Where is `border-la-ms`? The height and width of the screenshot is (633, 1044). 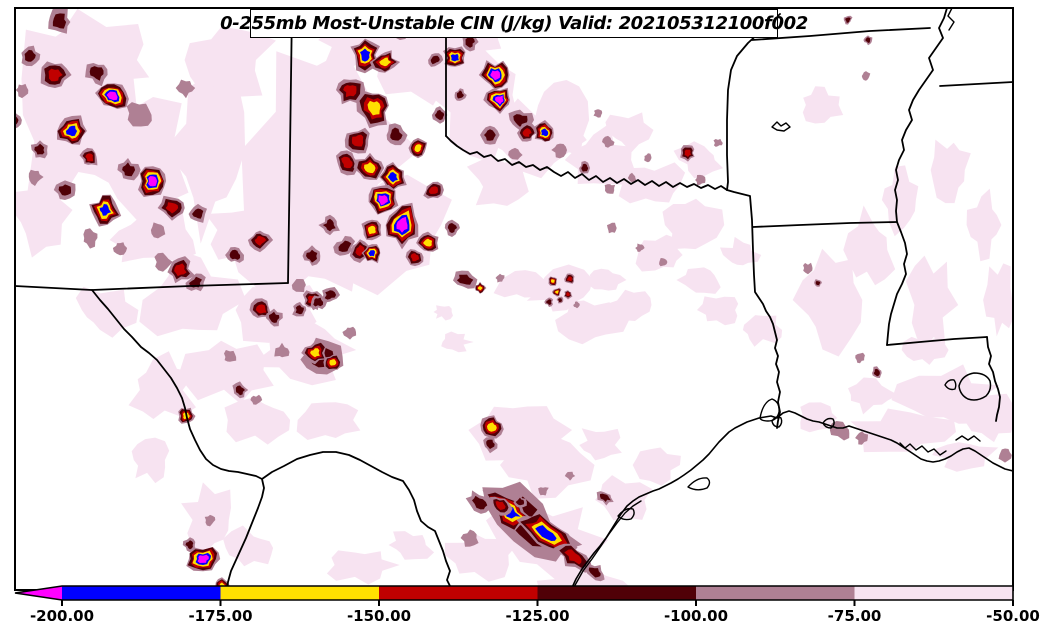
border-la-ms is located at coordinates (937, 341).